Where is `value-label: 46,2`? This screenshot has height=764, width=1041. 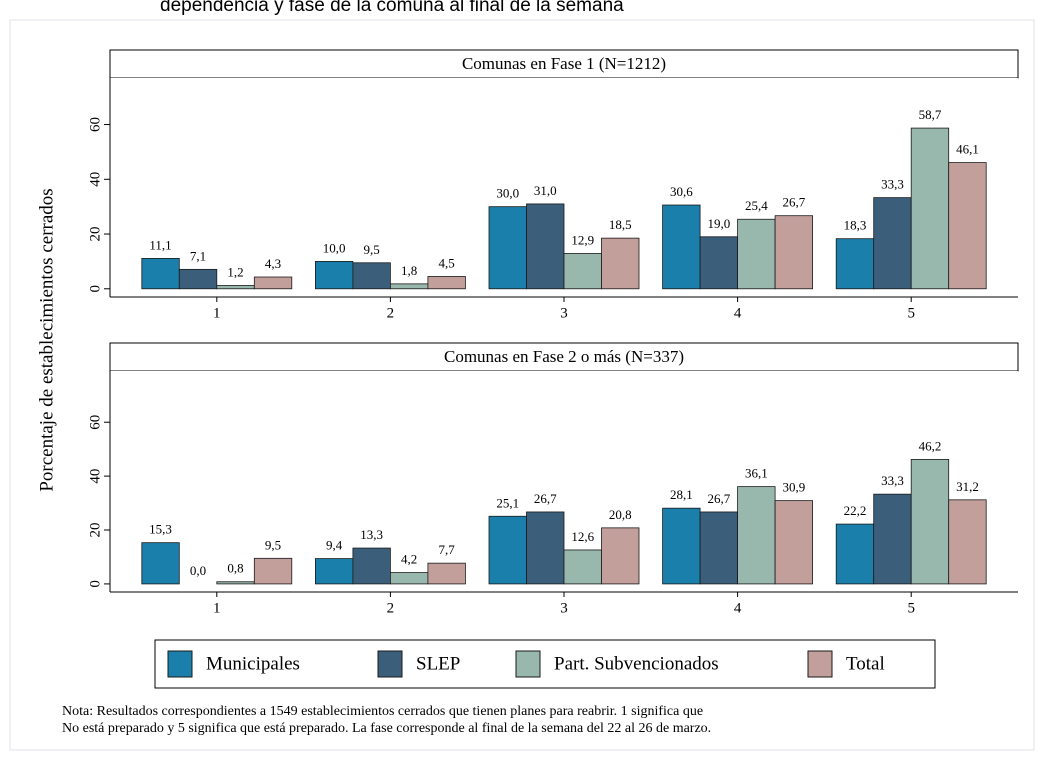 value-label: 46,2 is located at coordinates (930, 445).